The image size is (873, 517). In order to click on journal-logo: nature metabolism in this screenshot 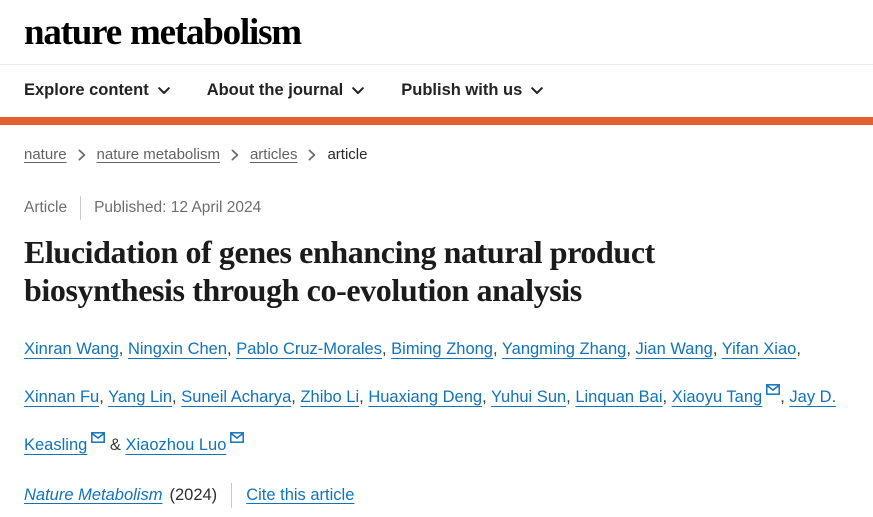, I will do `click(163, 32)`.